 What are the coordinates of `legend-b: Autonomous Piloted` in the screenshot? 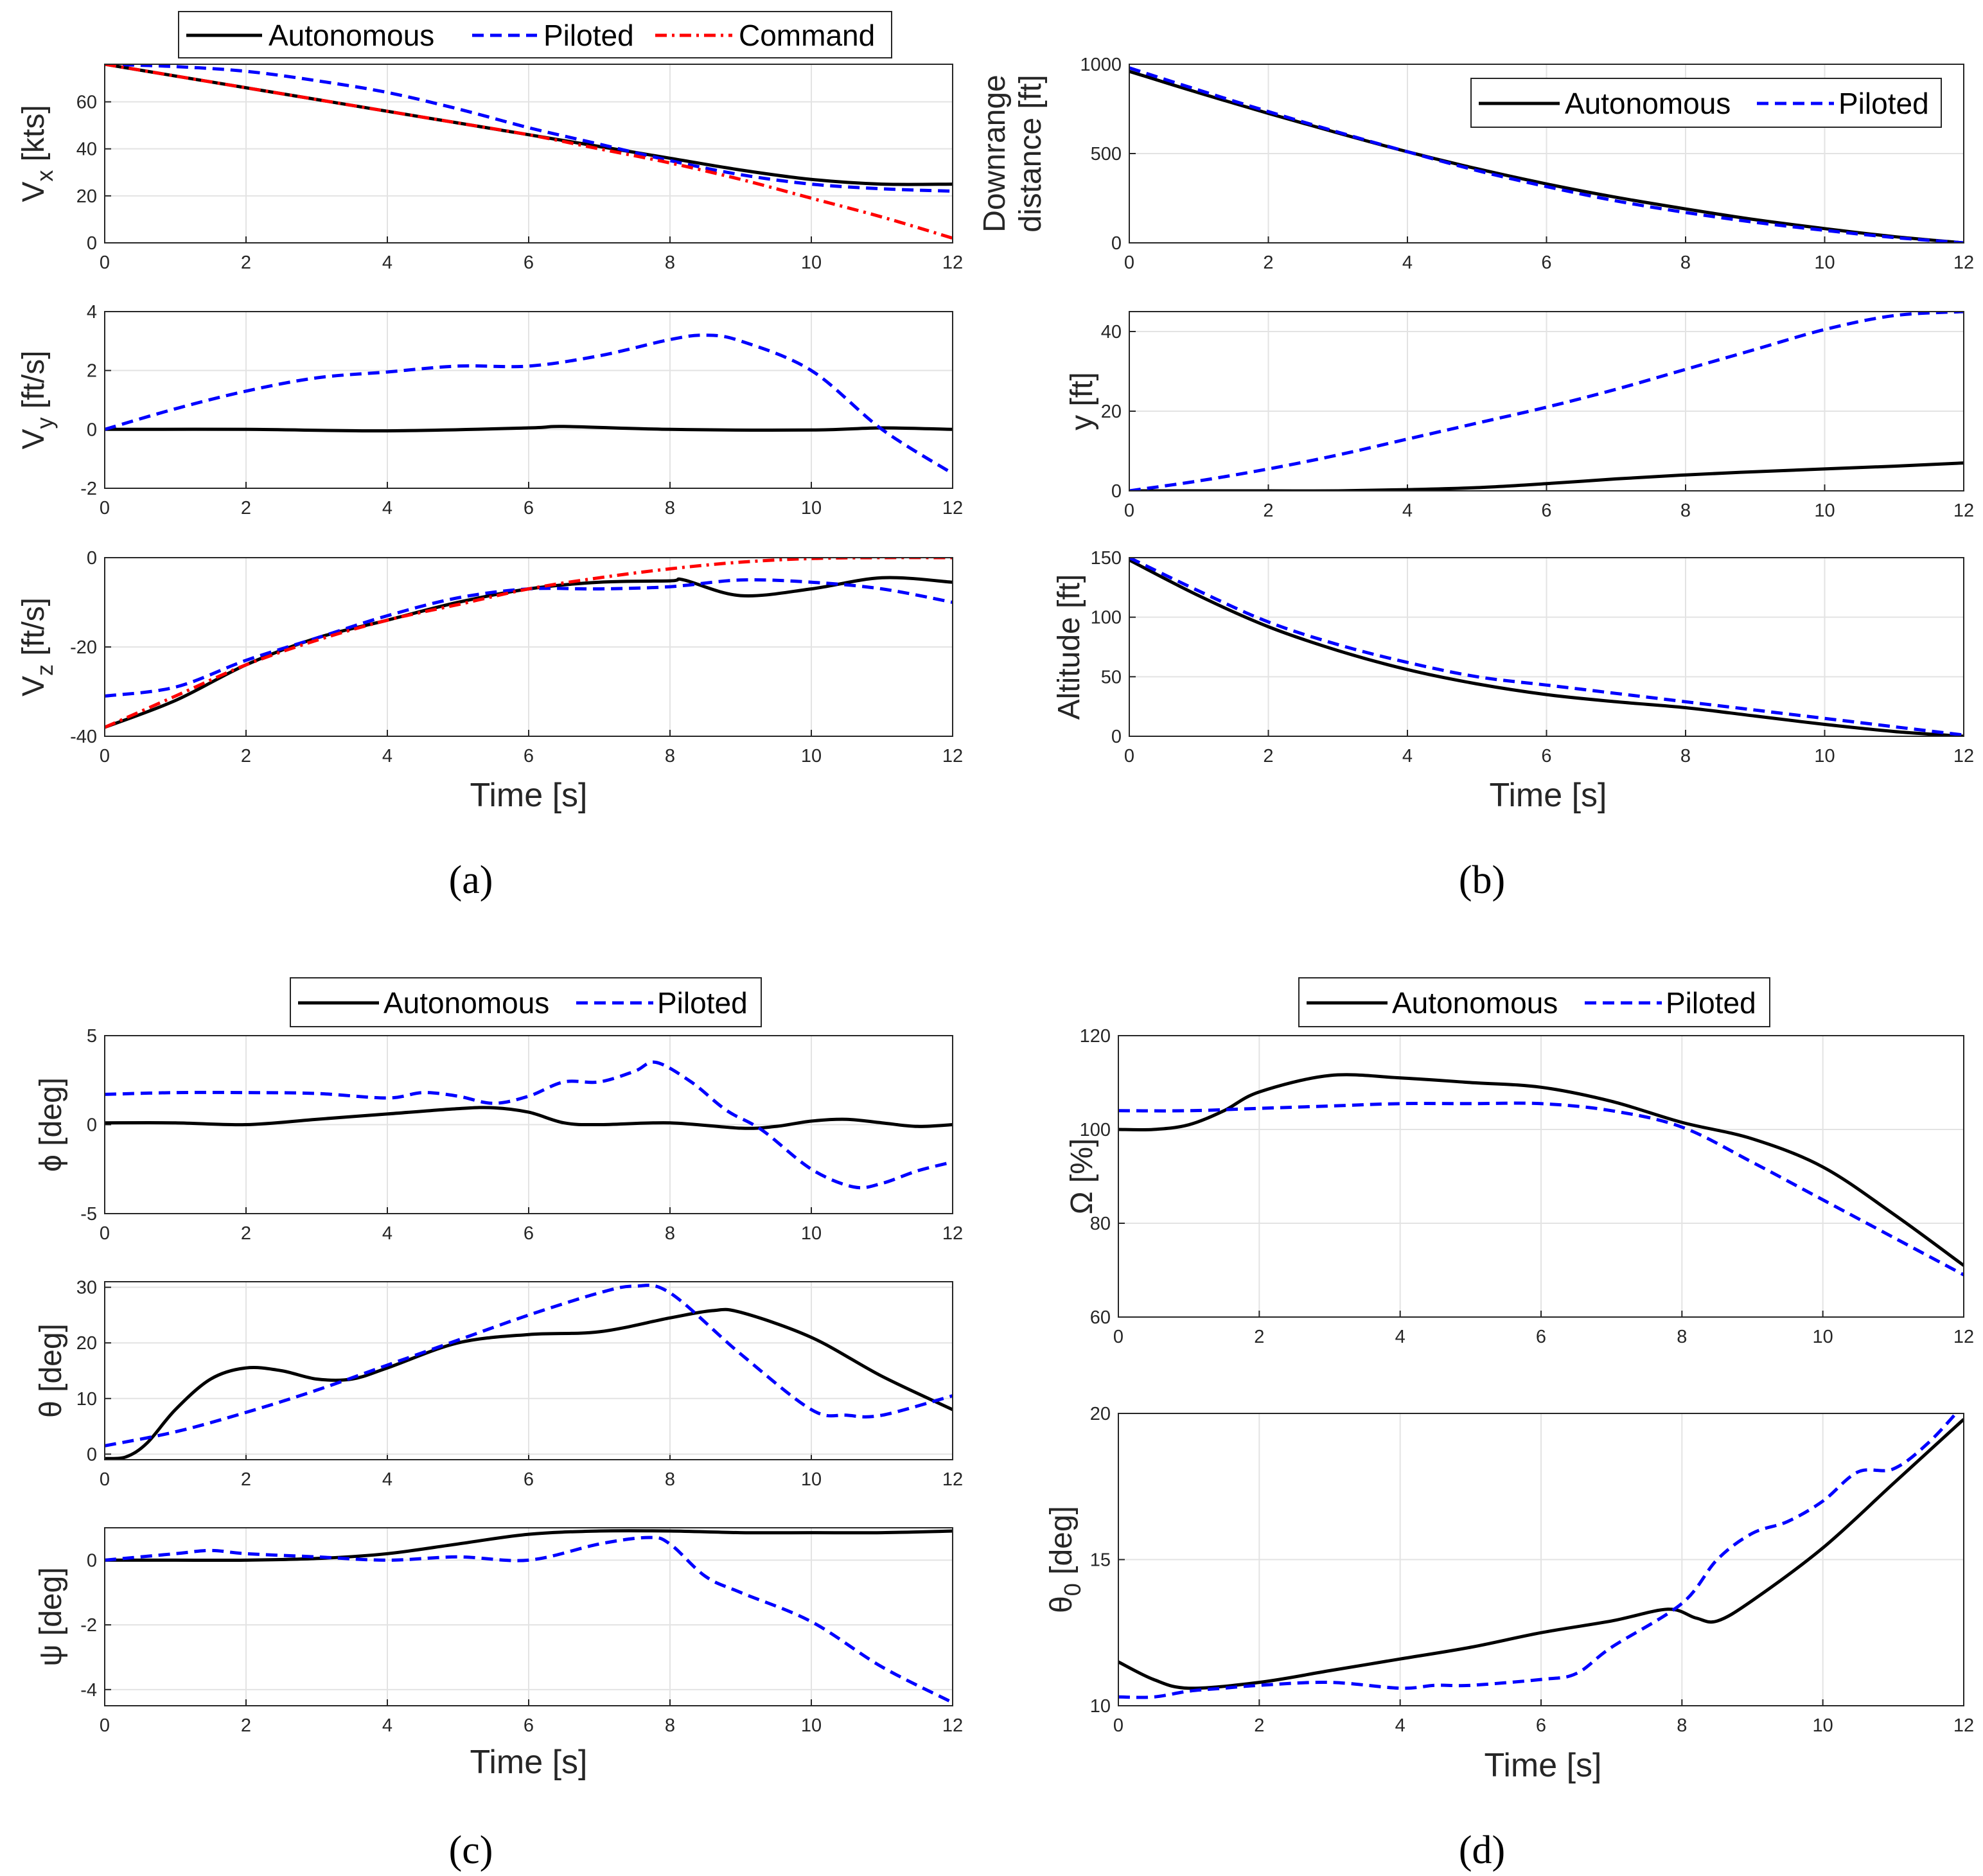 It's located at (1706, 103).